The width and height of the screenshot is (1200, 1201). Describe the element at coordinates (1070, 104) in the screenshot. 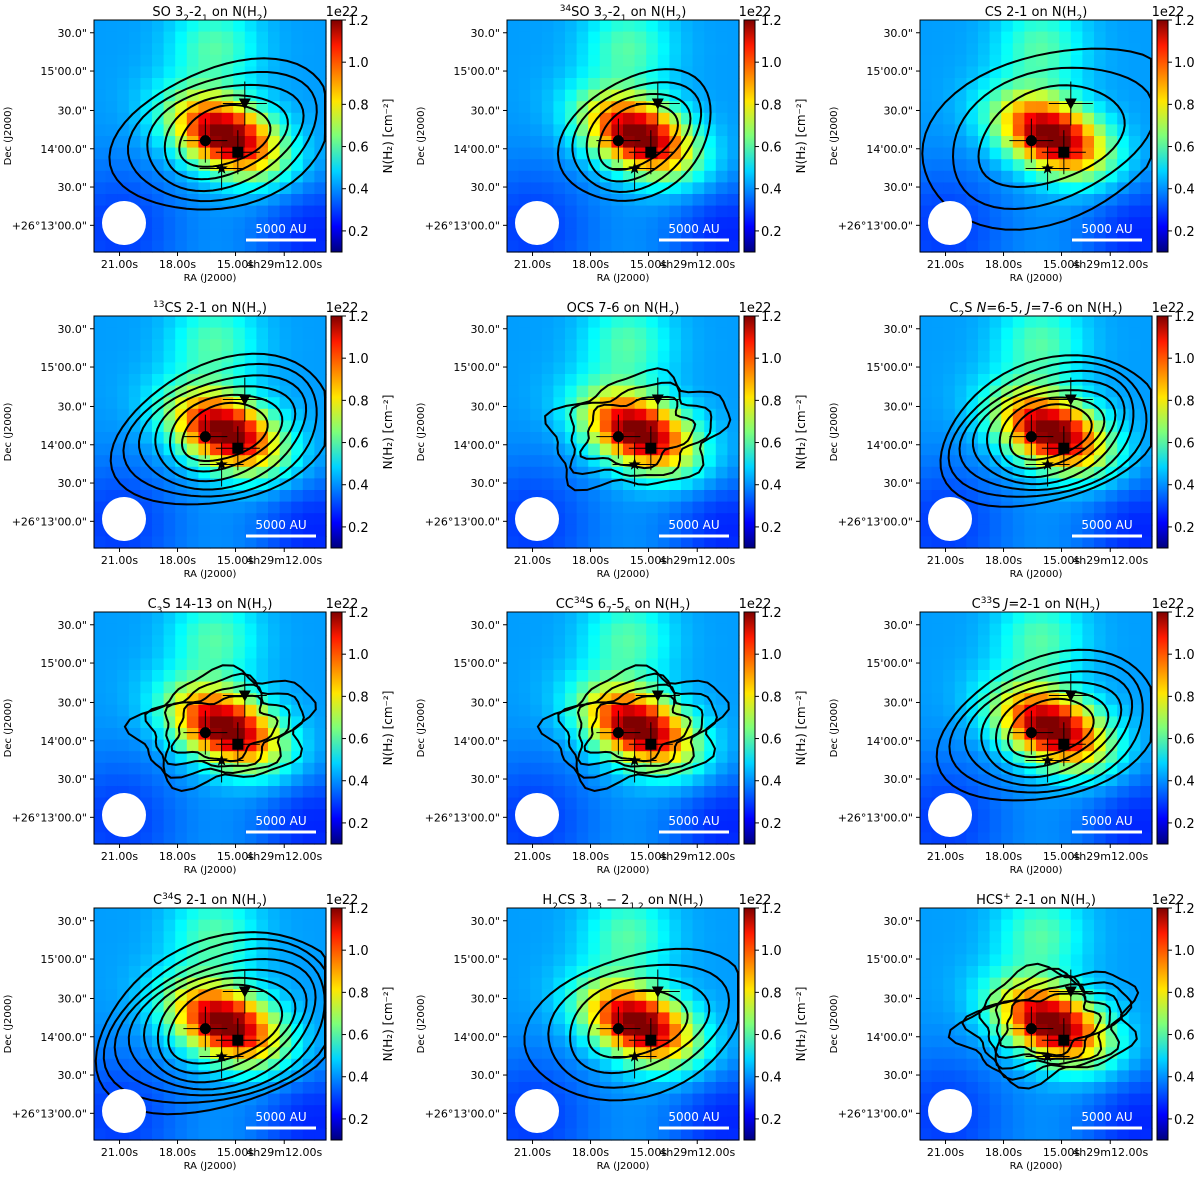

I see `marker-triangle-down` at that location.